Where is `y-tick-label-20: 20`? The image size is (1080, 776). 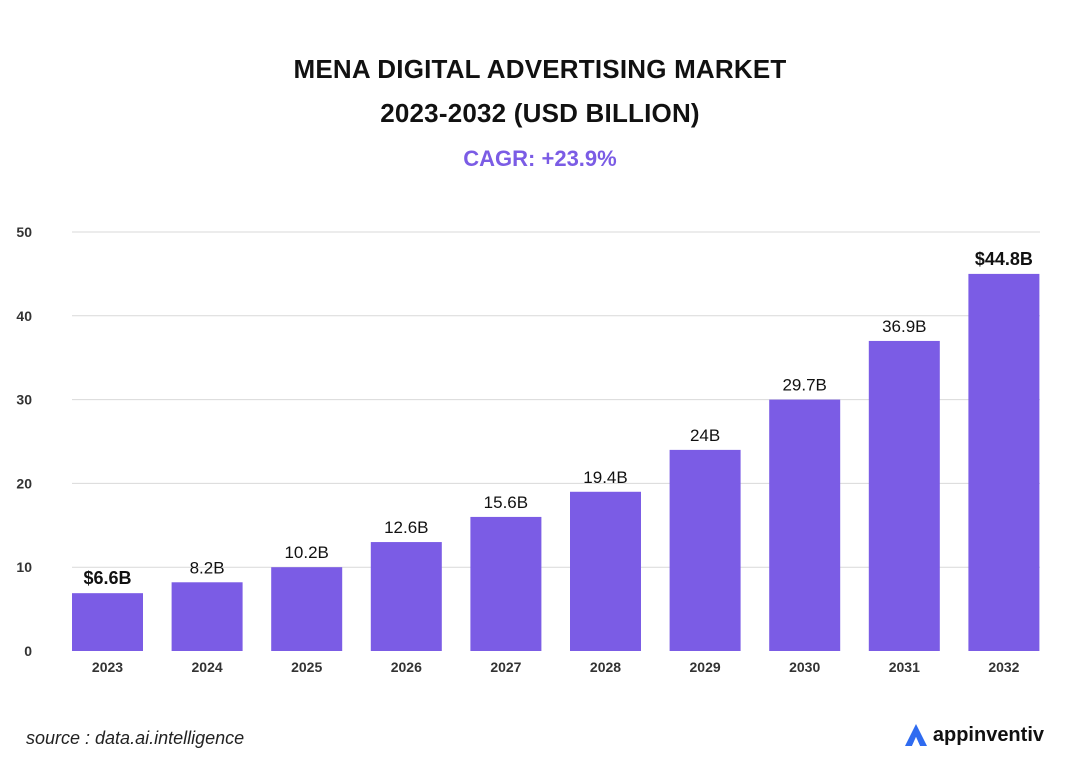
y-tick-label-20: 20 is located at coordinates (24, 483).